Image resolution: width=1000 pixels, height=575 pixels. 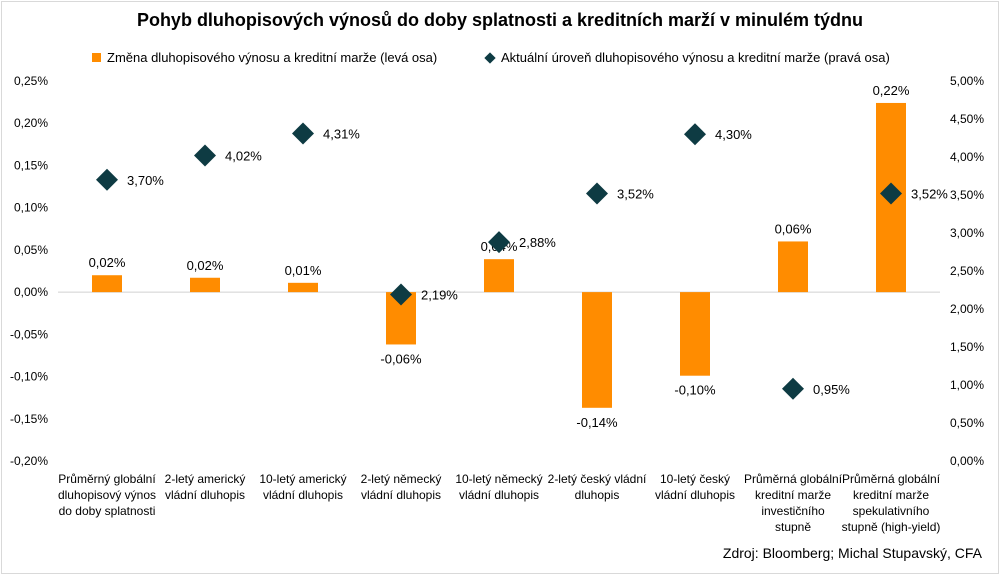 What do you see at coordinates (891, 90) in the screenshot?
I see `bar-value-label: 0,22%` at bounding box center [891, 90].